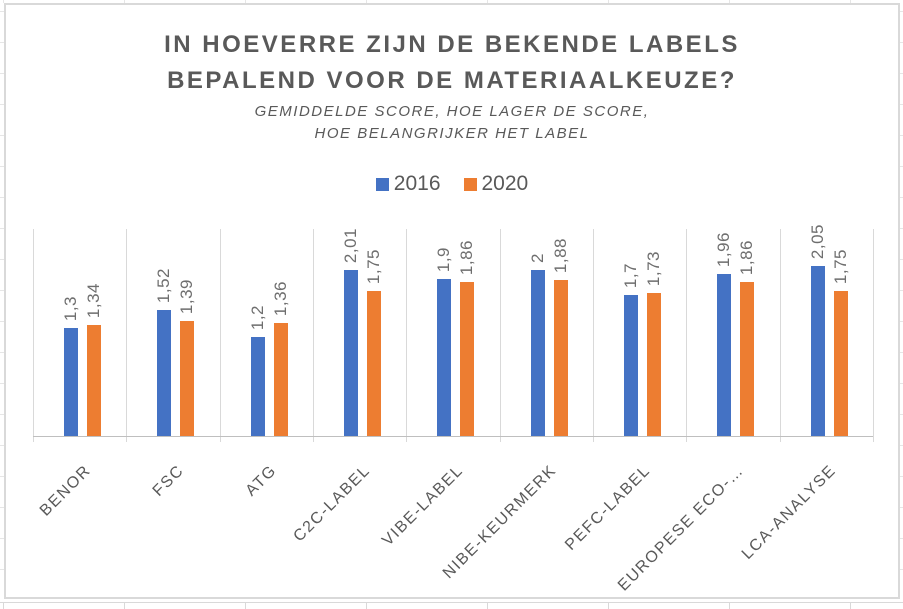 The image size is (903, 609). Describe the element at coordinates (351, 353) in the screenshot. I see `bar-2016-c2c-label` at that location.